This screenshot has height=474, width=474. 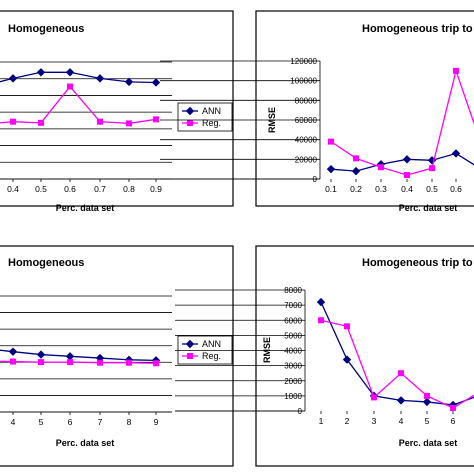 What do you see at coordinates (46, 29) in the screenshot?
I see `chart-title: Homogeneous` at bounding box center [46, 29].